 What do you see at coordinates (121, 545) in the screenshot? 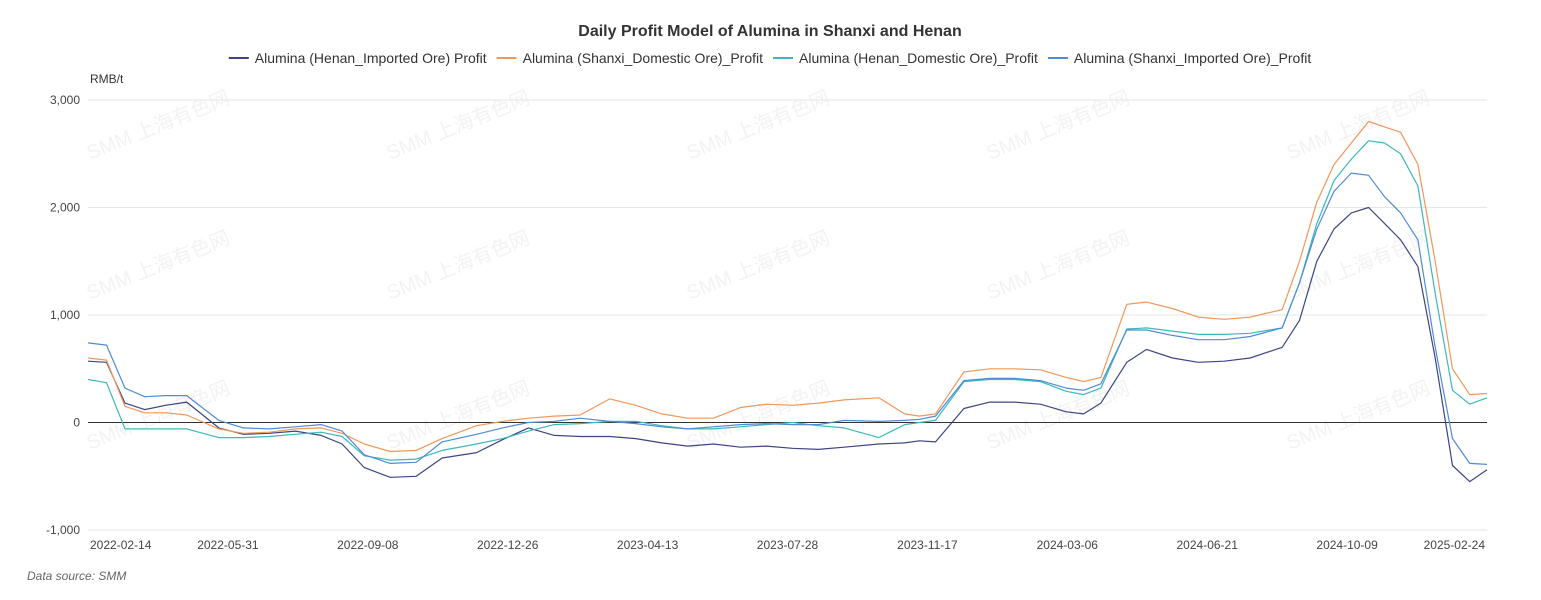
I see `x-tick-label: 2022-02-14` at bounding box center [121, 545].